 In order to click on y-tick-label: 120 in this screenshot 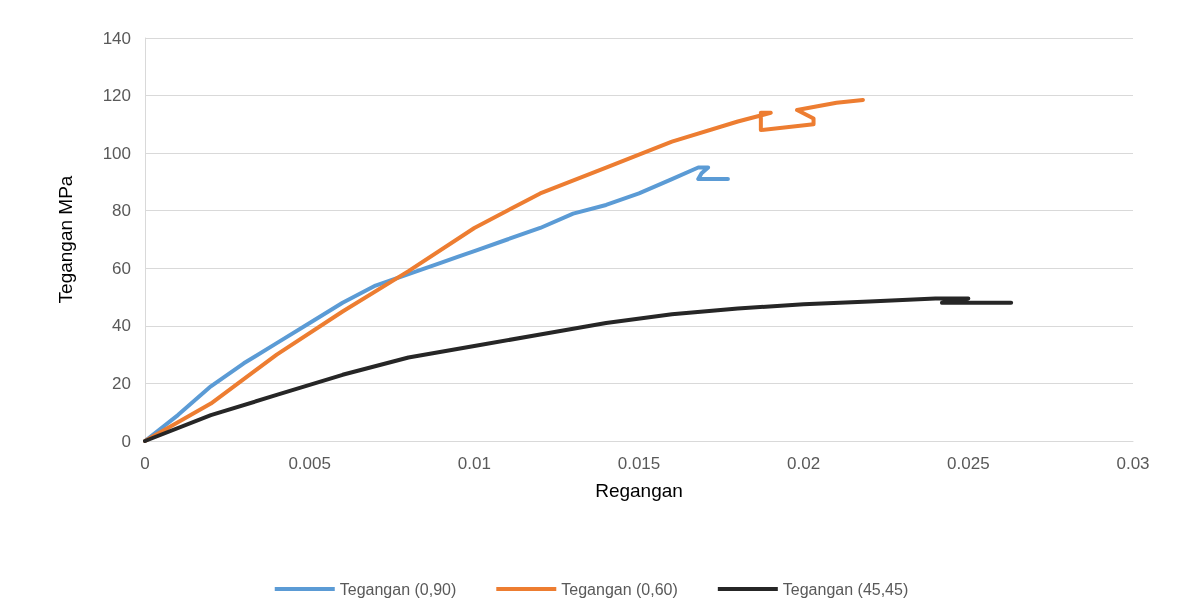, I will do `click(116, 96)`.